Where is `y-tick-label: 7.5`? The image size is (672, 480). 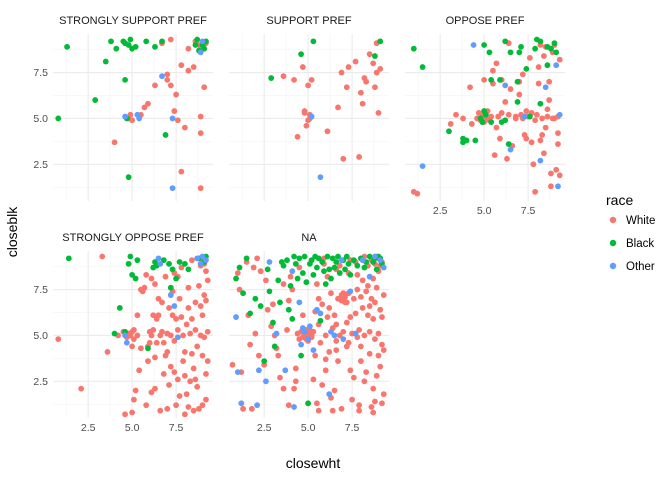
y-tick-label: 7.5 is located at coordinates (40, 290).